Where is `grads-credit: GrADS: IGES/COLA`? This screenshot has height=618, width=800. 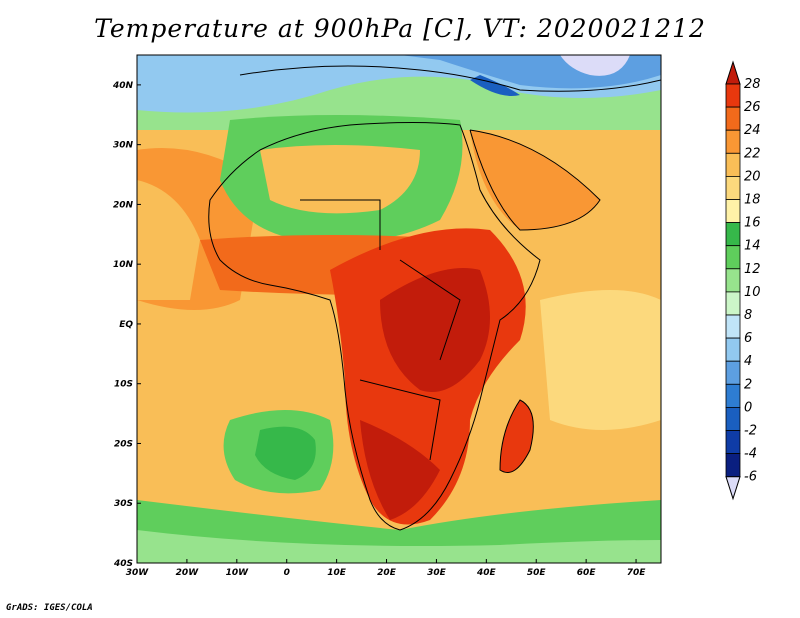
grads-credit: GrADS: IGES/COLA is located at coordinates (49, 608).